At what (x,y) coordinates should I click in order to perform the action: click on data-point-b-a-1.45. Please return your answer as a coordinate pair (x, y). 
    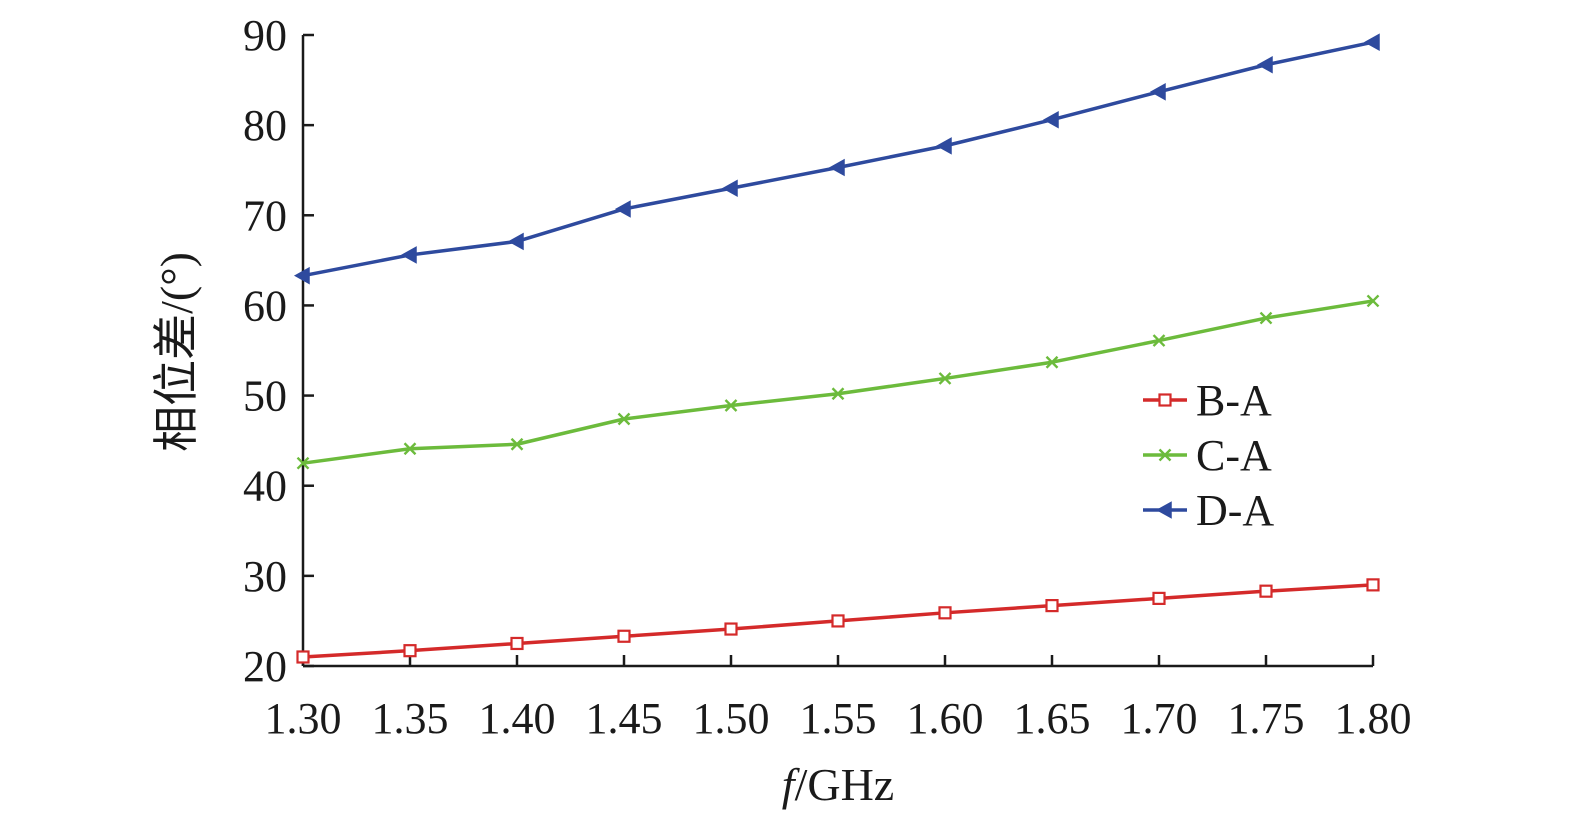
    Looking at the image, I should click on (624, 636).